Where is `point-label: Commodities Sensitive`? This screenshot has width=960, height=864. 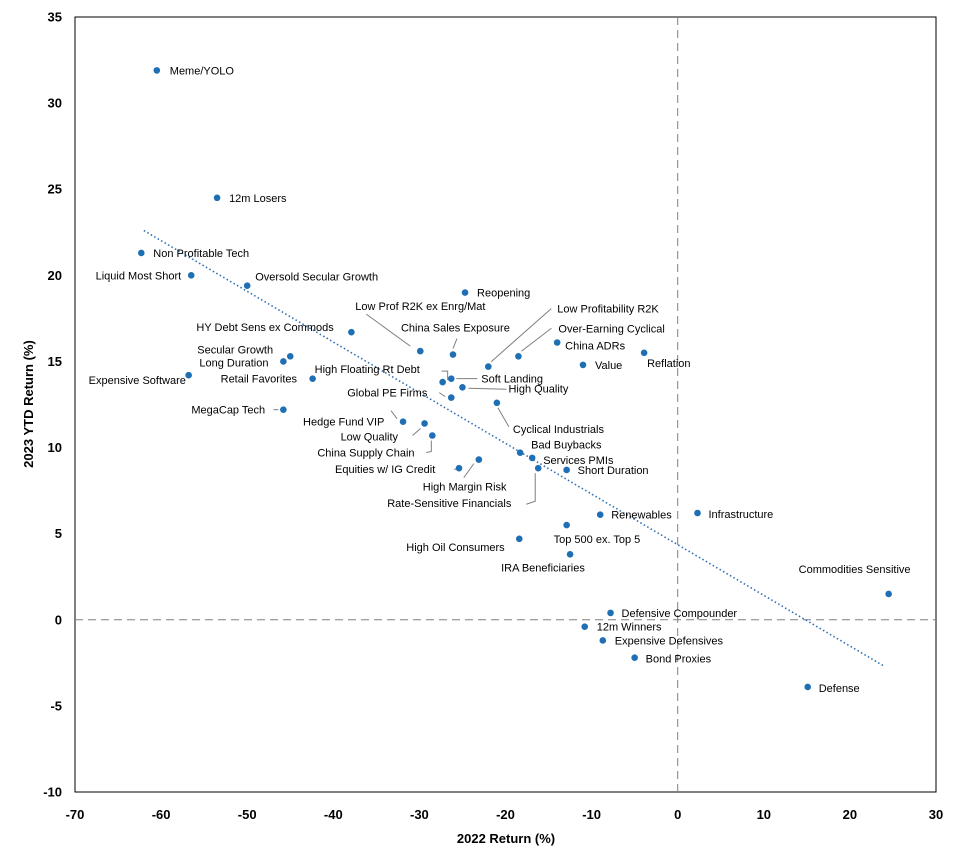
point-label: Commodities Sensitive is located at coordinates (855, 570).